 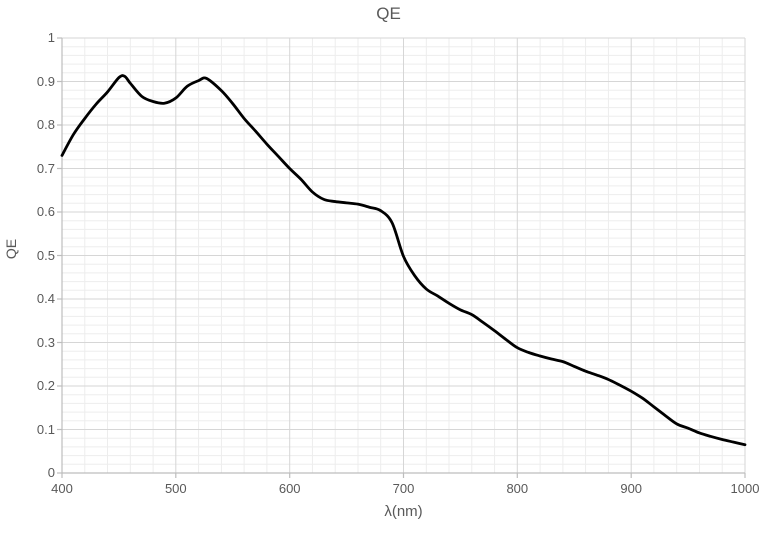 What do you see at coordinates (62, 488) in the screenshot?
I see `x-tick-label: 400` at bounding box center [62, 488].